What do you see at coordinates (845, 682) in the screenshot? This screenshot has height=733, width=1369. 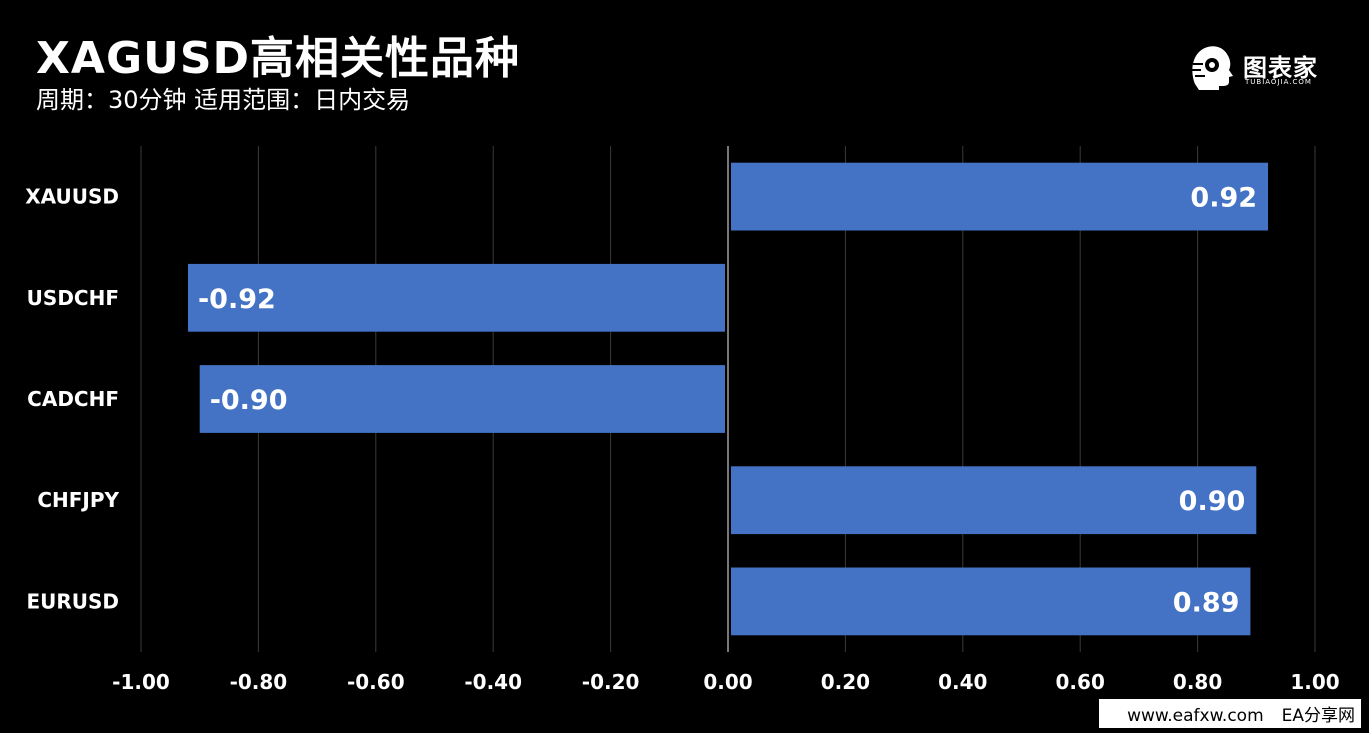 I see `x-tick-label: 0.20` at bounding box center [845, 682].